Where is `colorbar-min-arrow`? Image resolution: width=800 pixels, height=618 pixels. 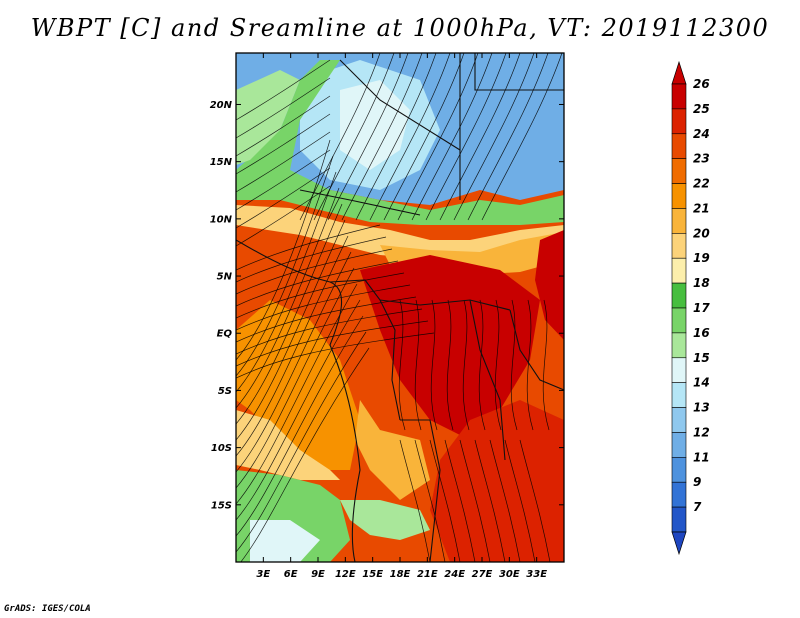 colorbar-min-arrow is located at coordinates (679, 543).